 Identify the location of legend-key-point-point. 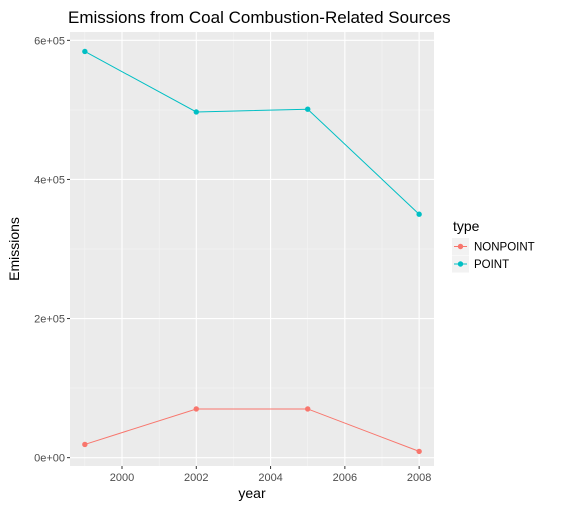
(460, 264).